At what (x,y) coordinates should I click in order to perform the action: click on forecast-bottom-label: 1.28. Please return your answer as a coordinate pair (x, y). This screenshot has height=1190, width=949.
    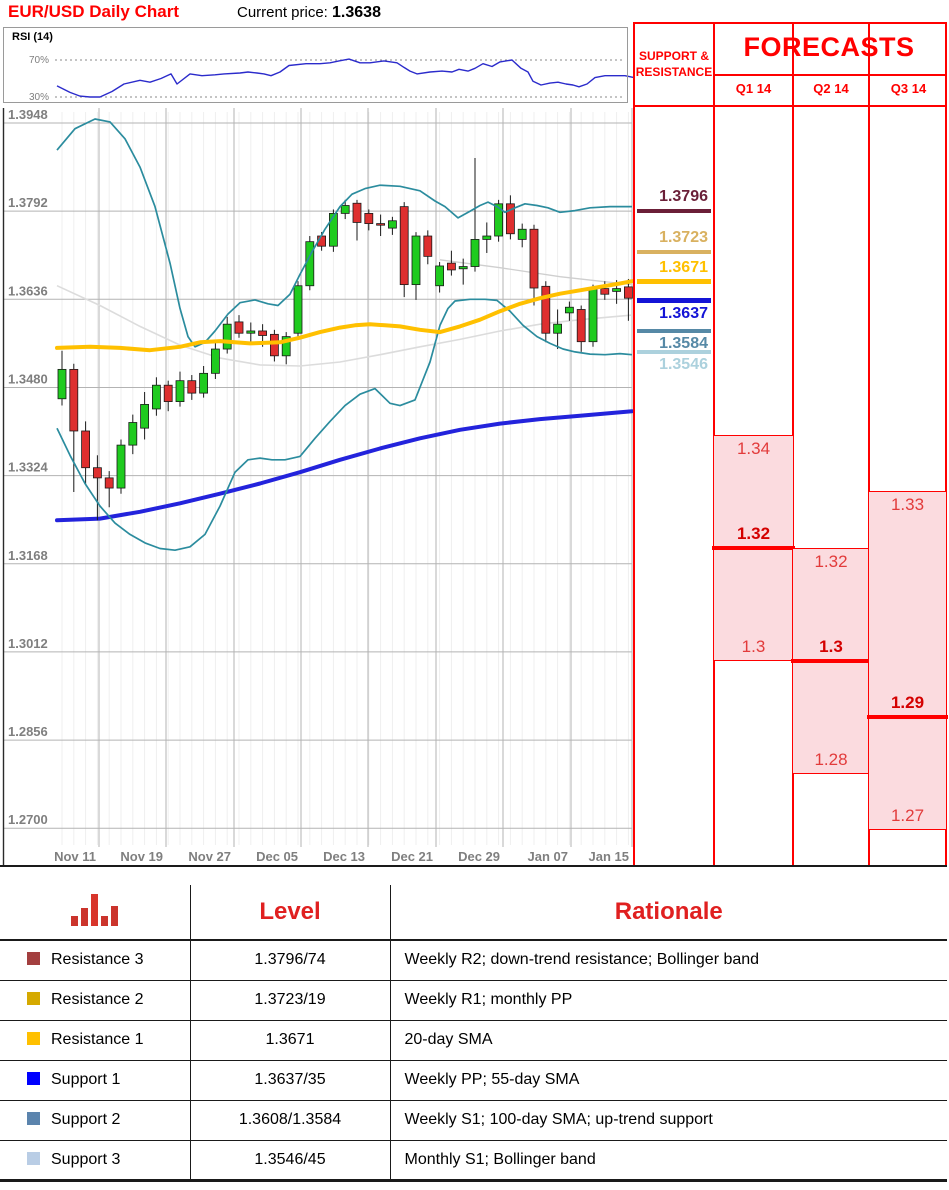
    Looking at the image, I should click on (831, 759).